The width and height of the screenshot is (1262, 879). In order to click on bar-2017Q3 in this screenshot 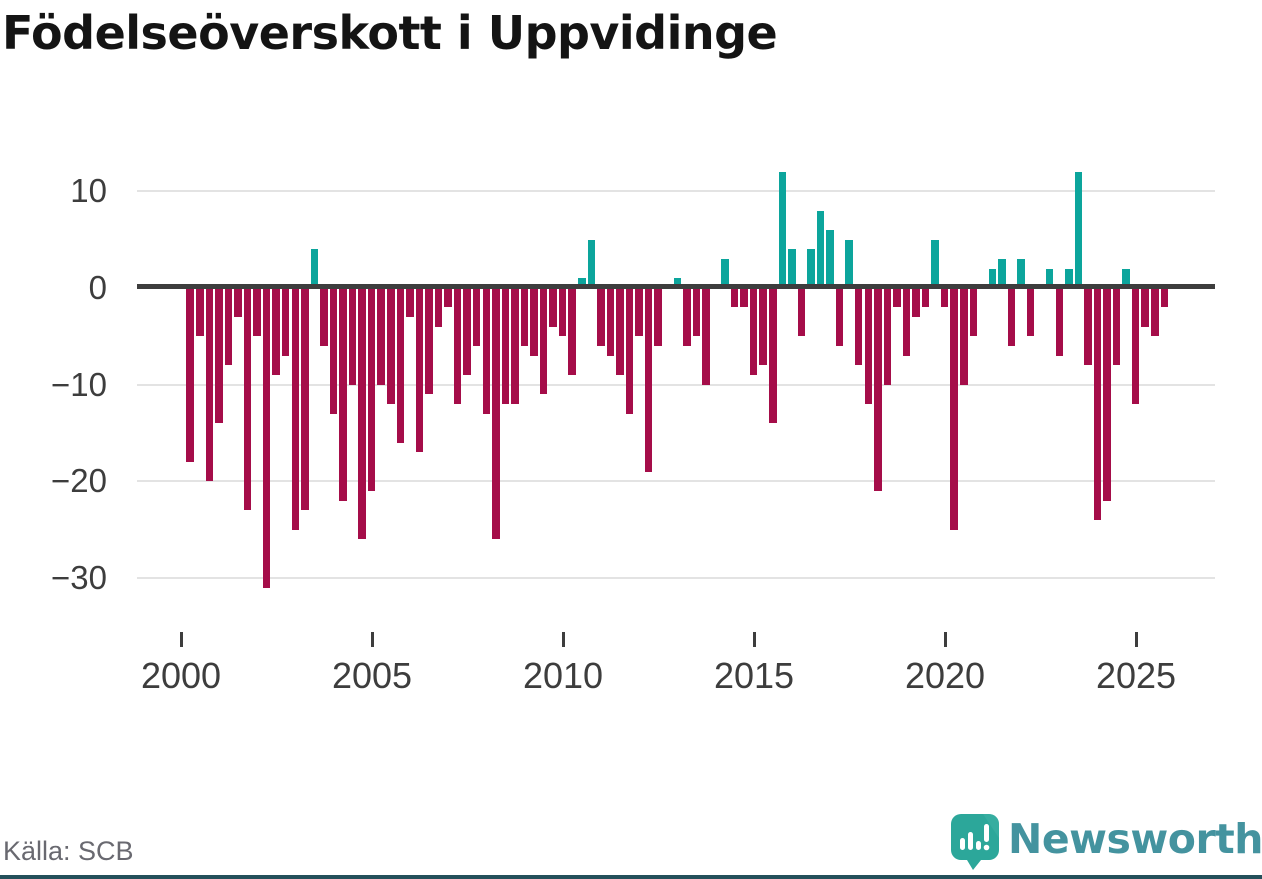, I will do `click(858, 327)`.